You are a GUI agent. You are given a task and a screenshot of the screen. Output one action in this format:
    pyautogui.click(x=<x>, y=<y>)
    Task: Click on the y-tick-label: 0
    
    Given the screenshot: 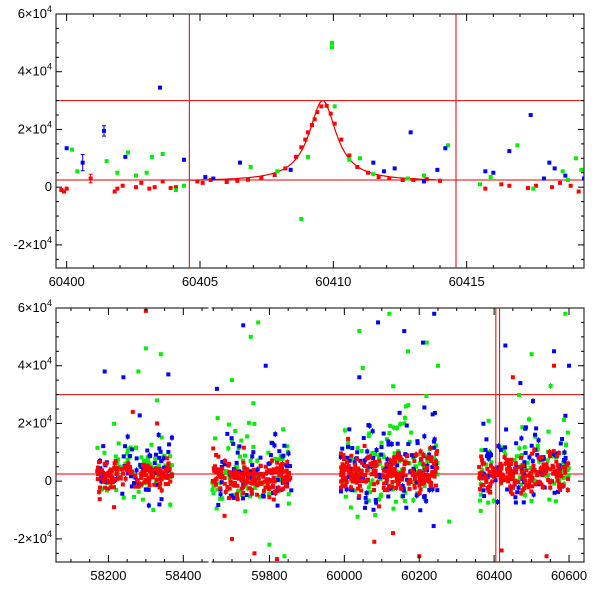 What is the action you would take?
    pyautogui.click(x=48, y=186)
    